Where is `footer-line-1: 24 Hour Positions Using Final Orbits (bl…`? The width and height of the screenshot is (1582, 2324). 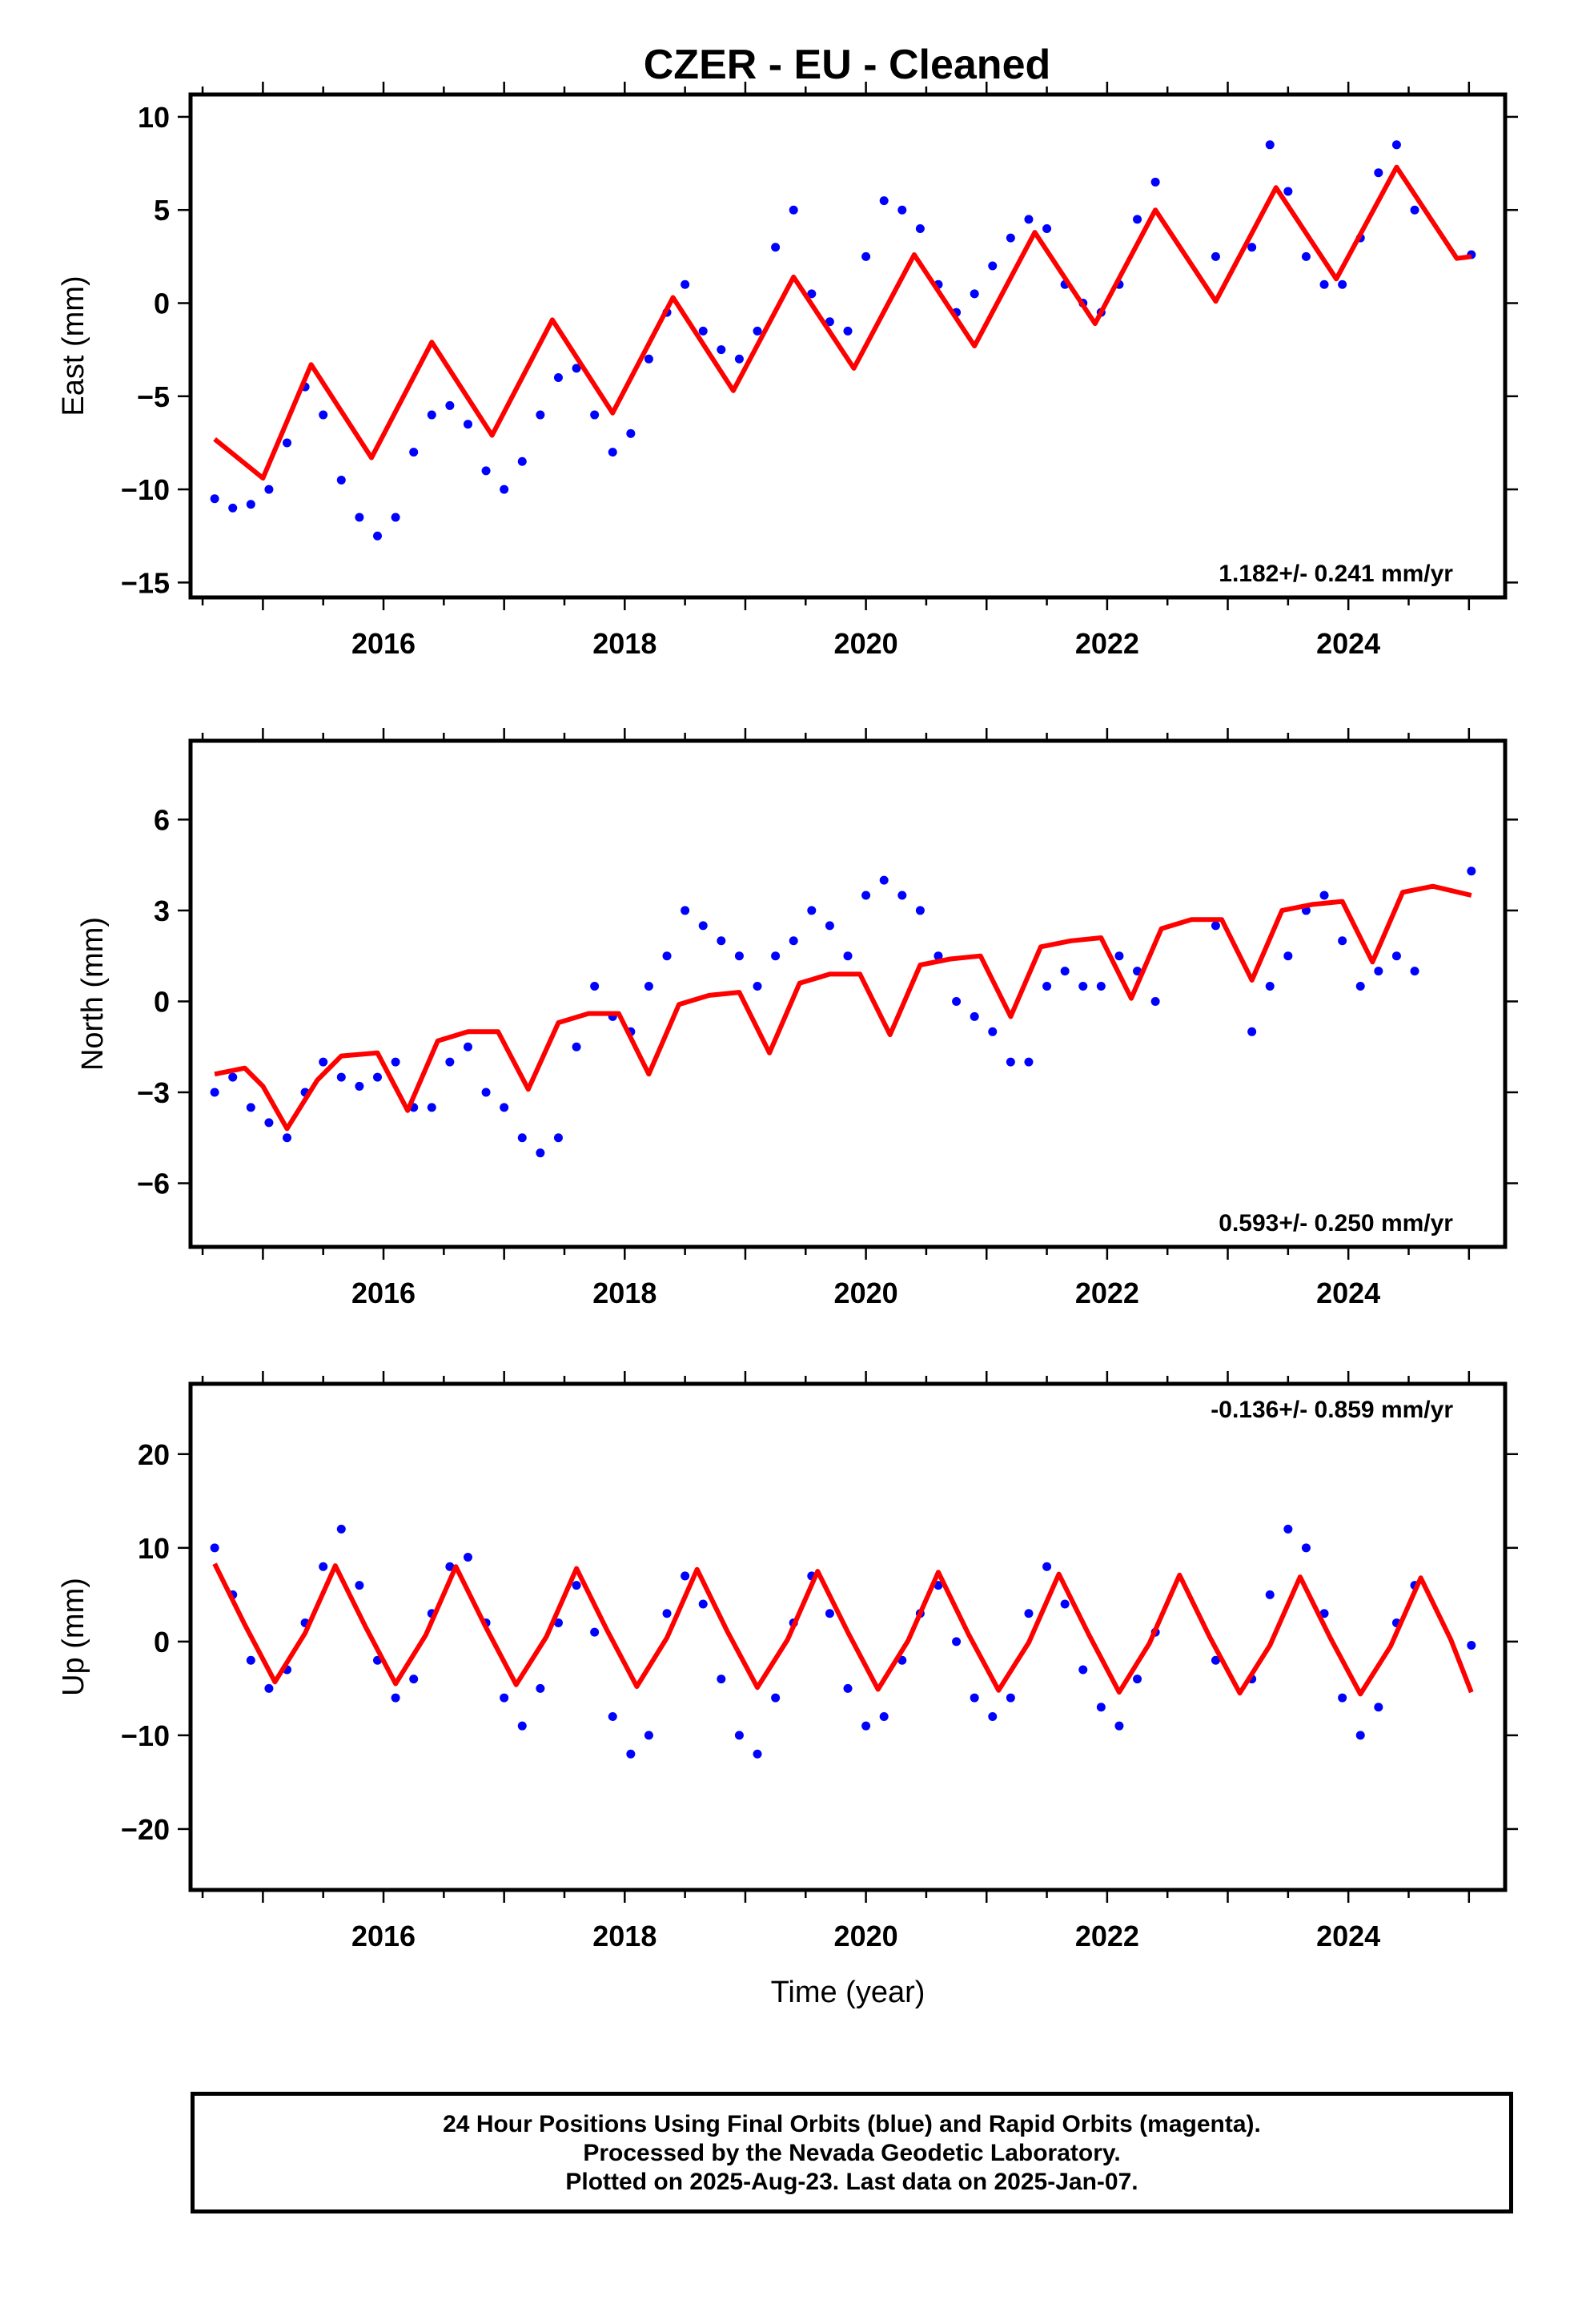
footer-line-1: 24 Hour Positions Using Final Orbits (bl… is located at coordinates (852, 2124).